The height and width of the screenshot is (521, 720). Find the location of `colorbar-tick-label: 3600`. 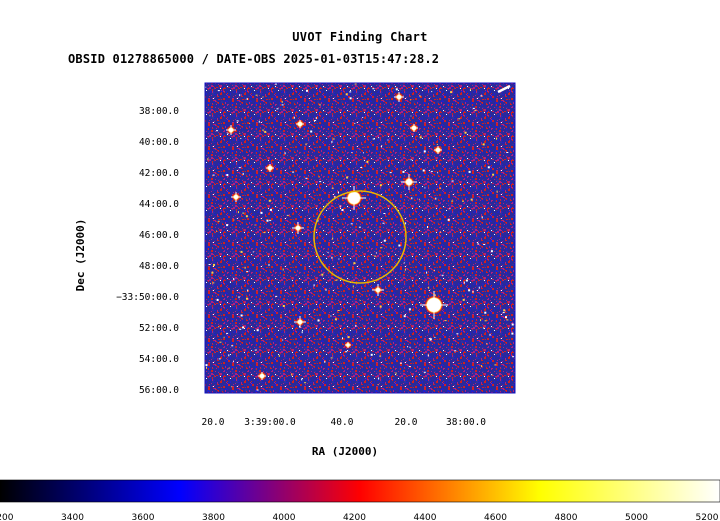

colorbar-tick-label: 3600 is located at coordinates (143, 517).